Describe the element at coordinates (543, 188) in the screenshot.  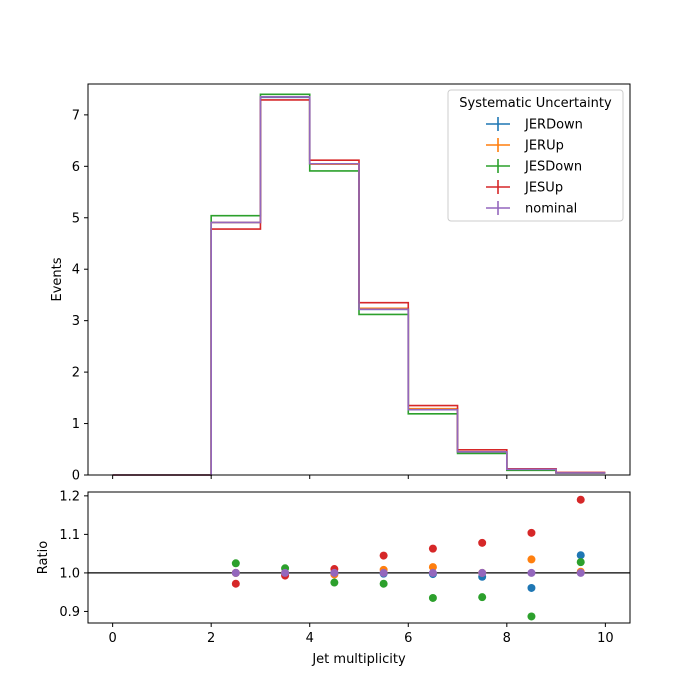
I see `legend-label-JESUp: JESUp` at that location.